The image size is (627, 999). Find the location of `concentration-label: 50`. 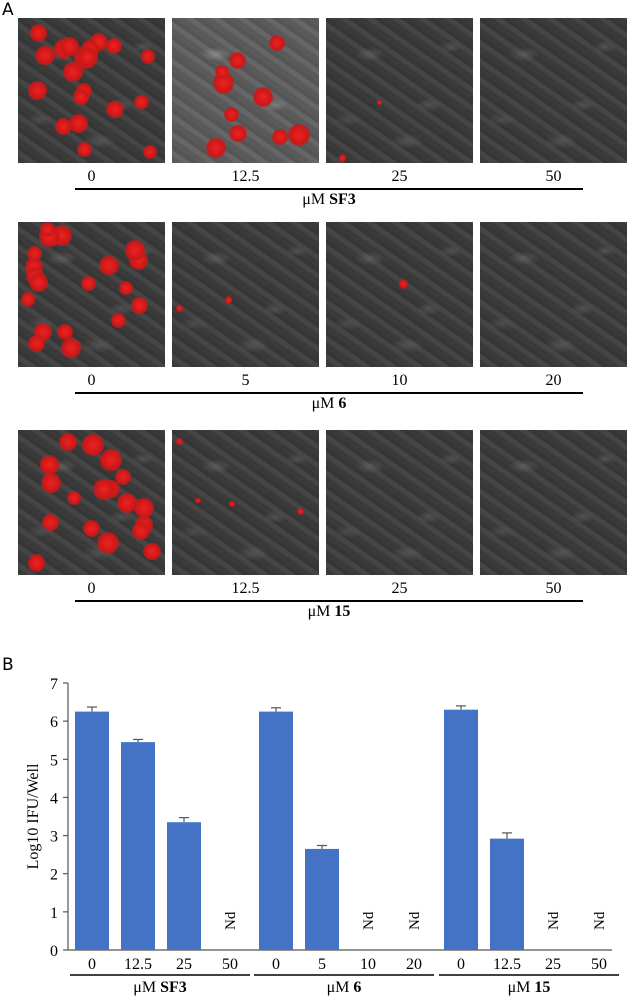

concentration-label: 50 is located at coordinates (553, 176).